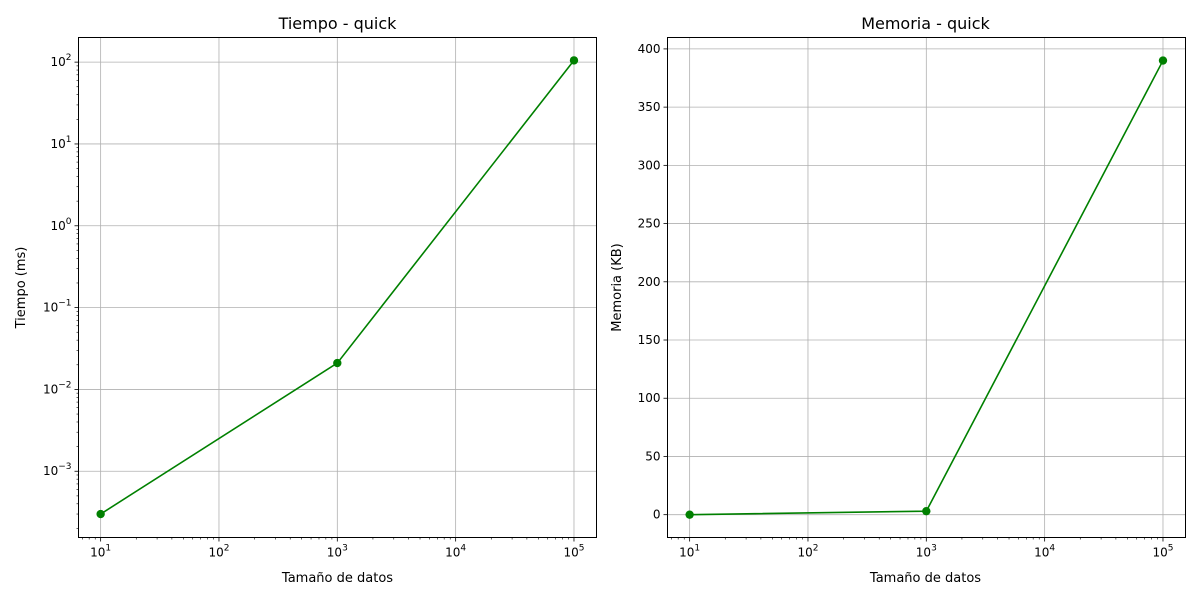 The height and width of the screenshot is (605, 1200). Describe the element at coordinates (925, 23) in the screenshot. I see `chart-title: Memoria - quick` at that location.